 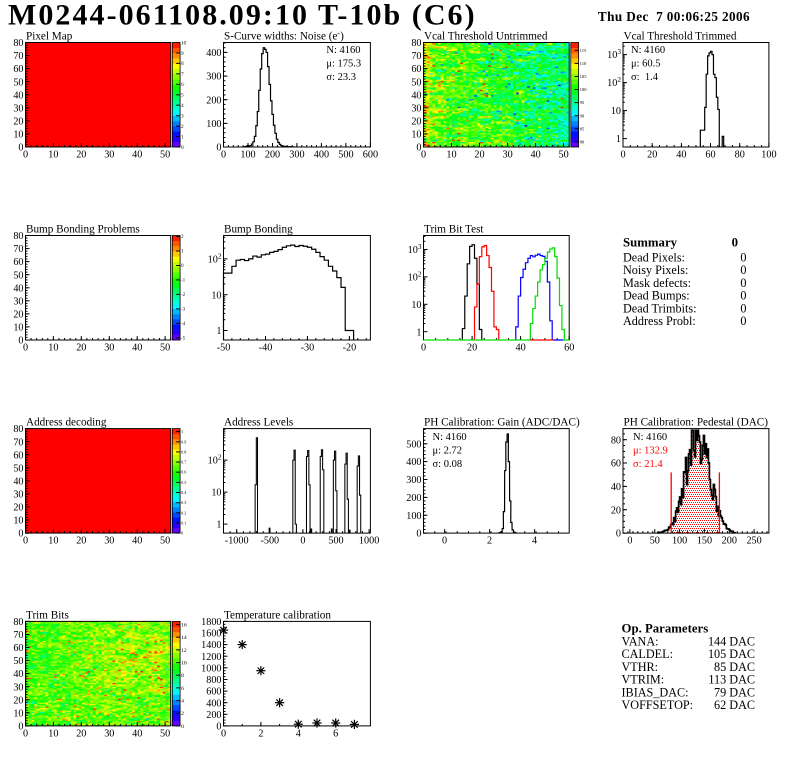 I want to click on svg-text: 79 DAC, so click(x=734, y=693).